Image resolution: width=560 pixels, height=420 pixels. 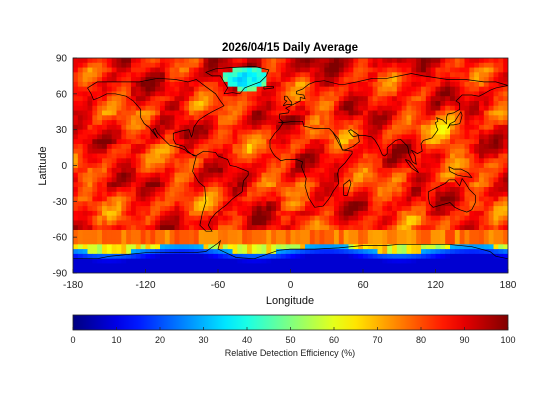 What do you see at coordinates (43, 165) in the screenshot?
I see `y-axis-label: Latitude` at bounding box center [43, 165].